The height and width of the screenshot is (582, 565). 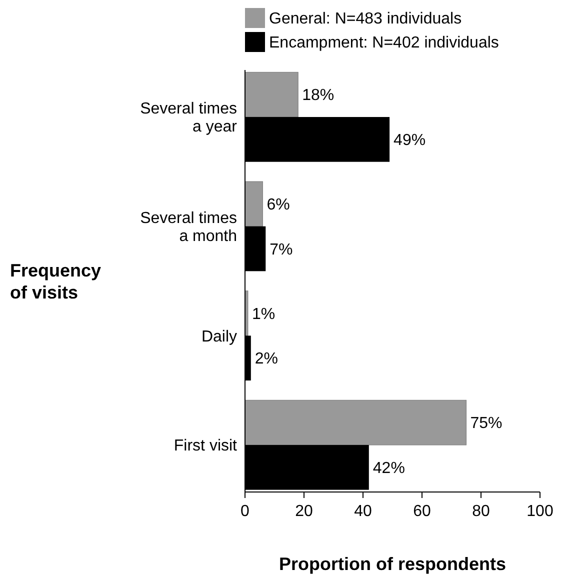 I want to click on x-tick-label: 60, so click(x=422, y=511).